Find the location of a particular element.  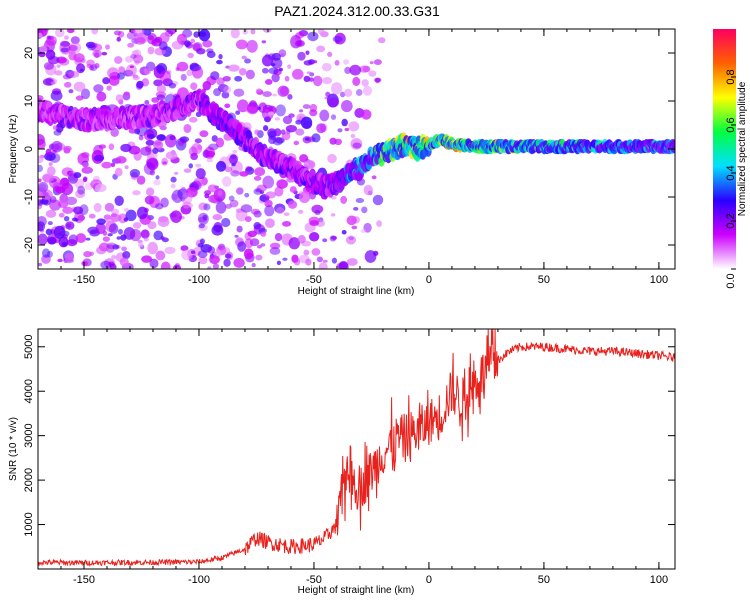

y-tick-label: 0 is located at coordinates (29, 149).